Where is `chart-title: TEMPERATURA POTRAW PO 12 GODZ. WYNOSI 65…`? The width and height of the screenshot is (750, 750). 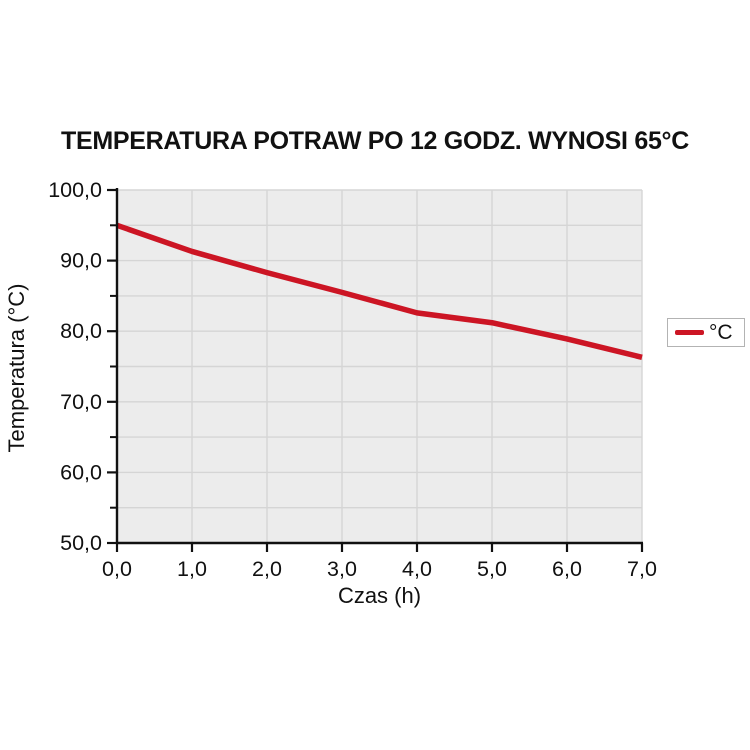 chart-title: TEMPERATURA POTRAW PO 12 GODZ. WYNOSI 65… is located at coordinates (374, 141).